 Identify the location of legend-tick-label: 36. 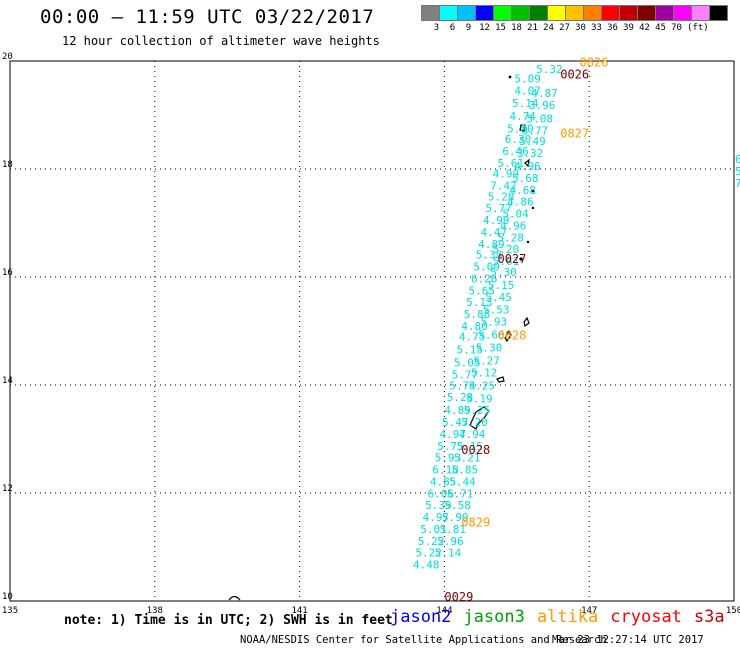
(612, 28).